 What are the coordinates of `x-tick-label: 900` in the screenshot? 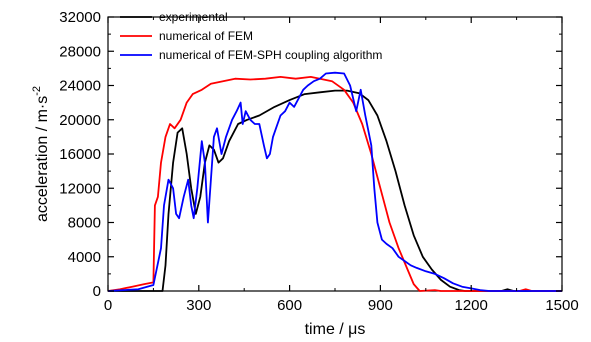 It's located at (380, 305).